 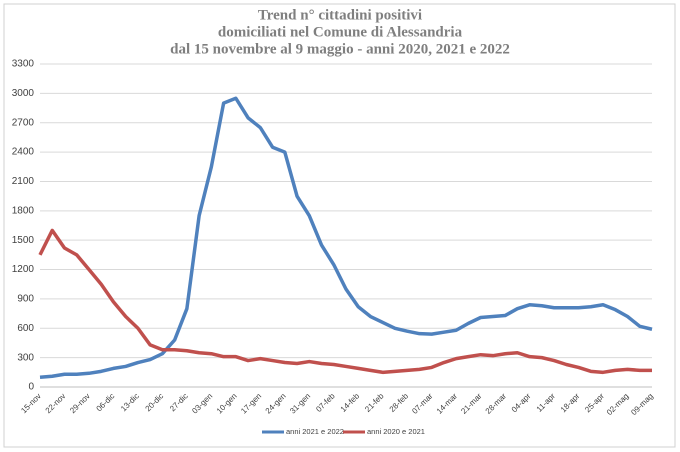 I want to click on y-tick-label: 3300, so click(x=23, y=64).